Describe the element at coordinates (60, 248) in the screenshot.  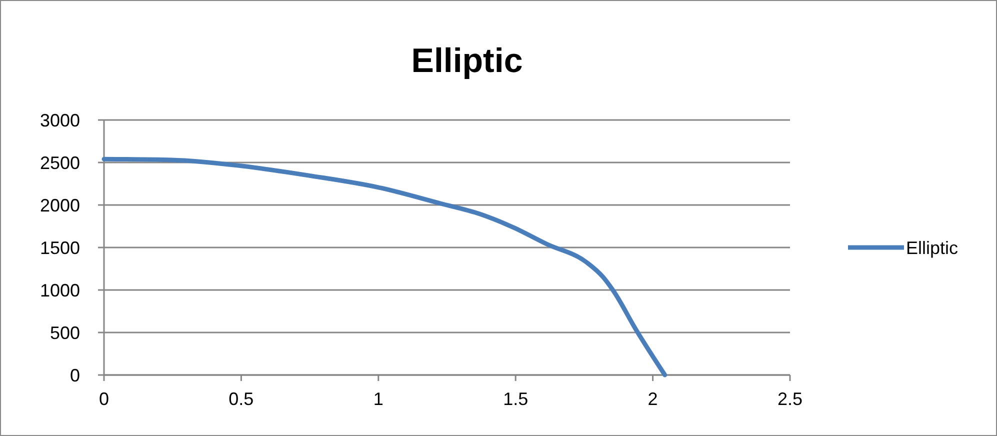
I see `y-tick-label: 1500` at that location.